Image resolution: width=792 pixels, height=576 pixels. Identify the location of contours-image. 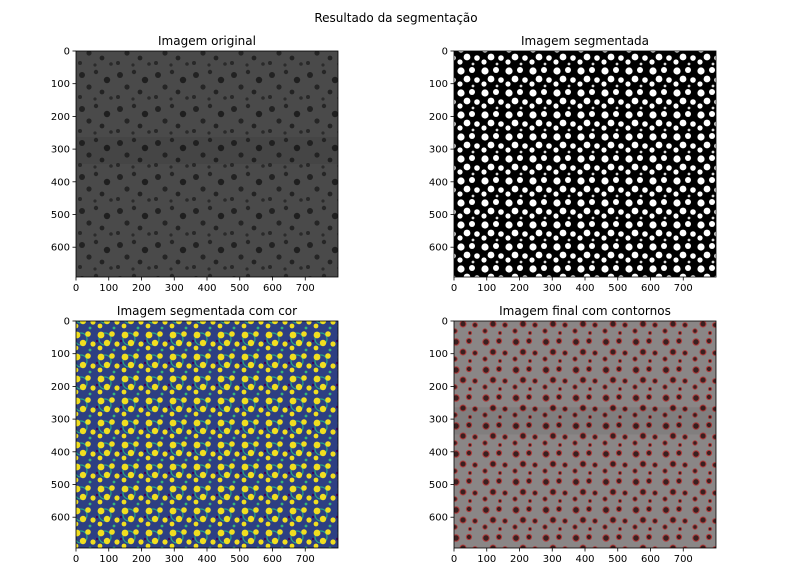
(585, 434).